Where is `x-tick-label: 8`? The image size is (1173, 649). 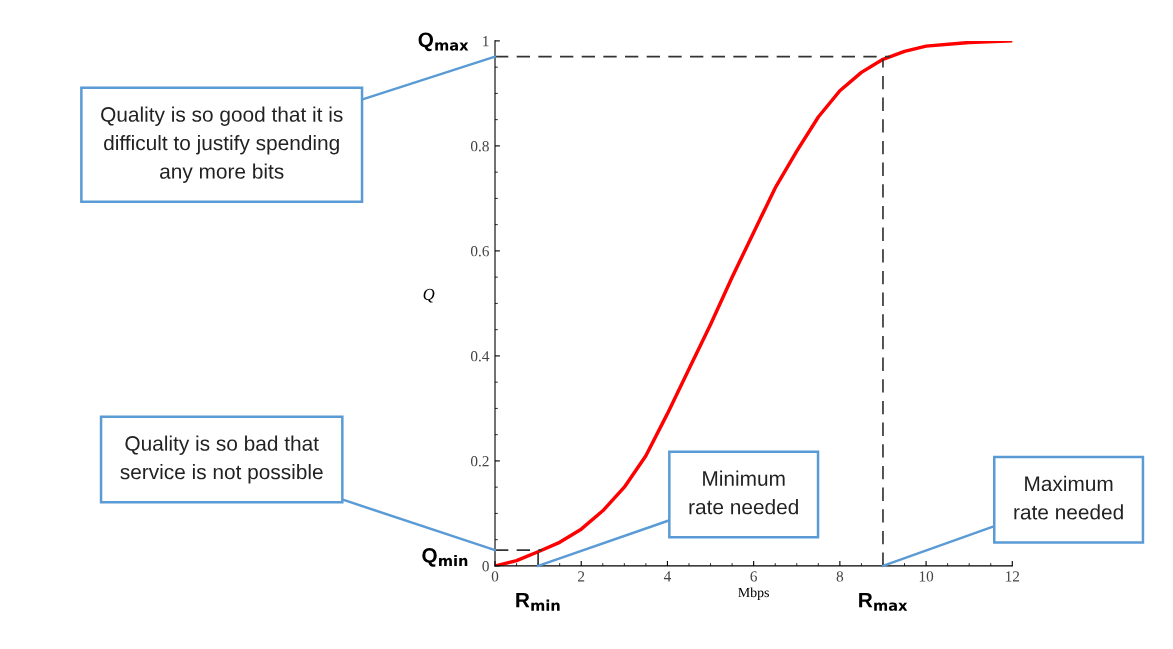
x-tick-label: 8 is located at coordinates (840, 576).